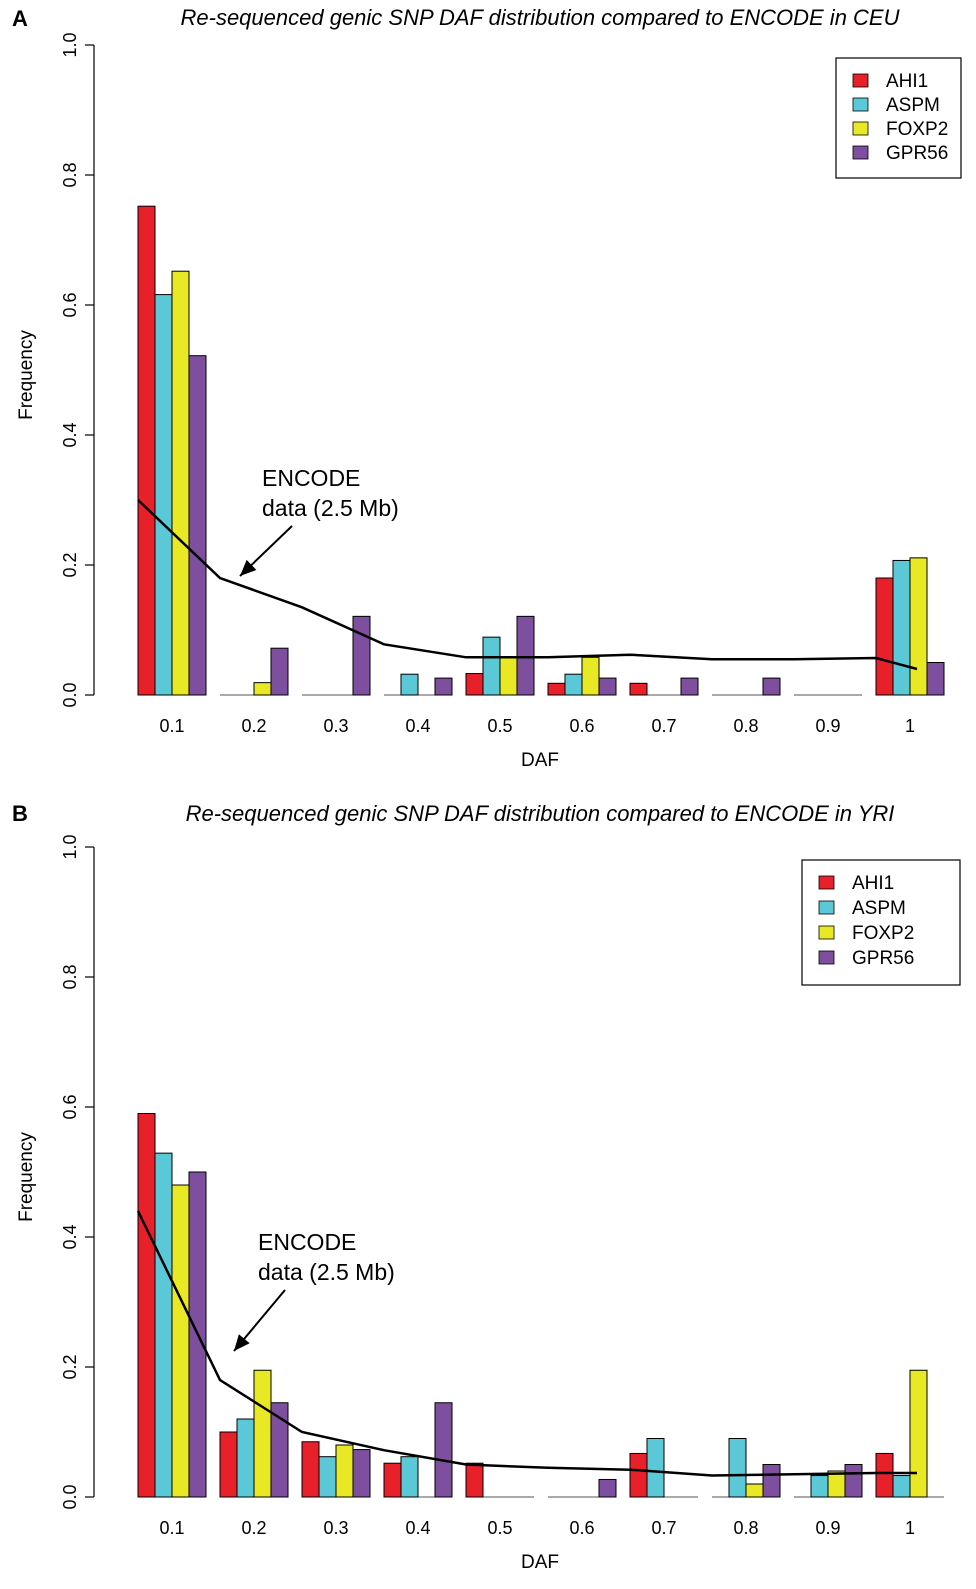 The height and width of the screenshot is (1589, 976). Describe the element at coordinates (754, 1490) in the screenshot. I see `bar-foxp2-0.8` at that location.